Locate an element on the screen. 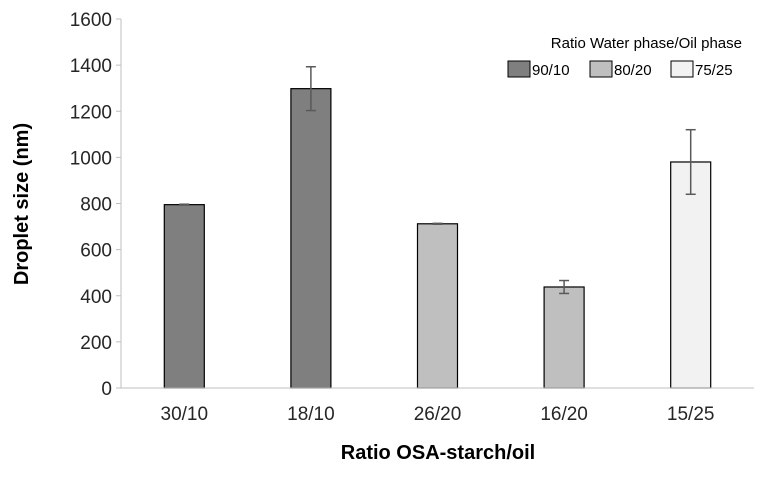 Image resolution: width=762 pixels, height=477 pixels. y-tick-label: 1600 is located at coordinates (91, 20).